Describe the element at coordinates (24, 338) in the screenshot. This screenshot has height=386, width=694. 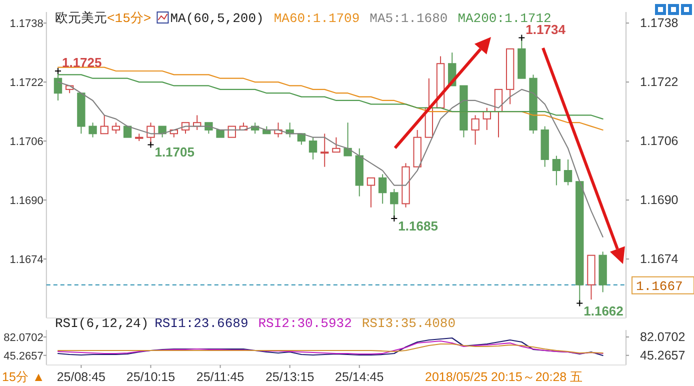
I see `y-tick-label: 82.0702` at that location.